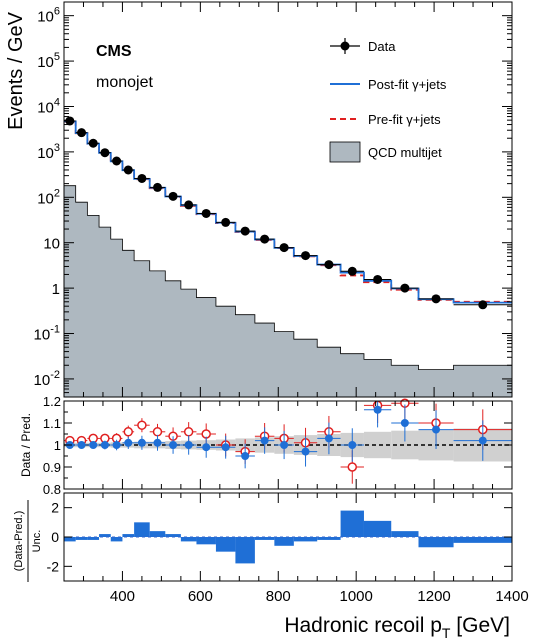  What do you see at coordinates (37, 541) in the screenshot?
I see `pull-y-axis-label-bottom: Unc.` at bounding box center [37, 541].